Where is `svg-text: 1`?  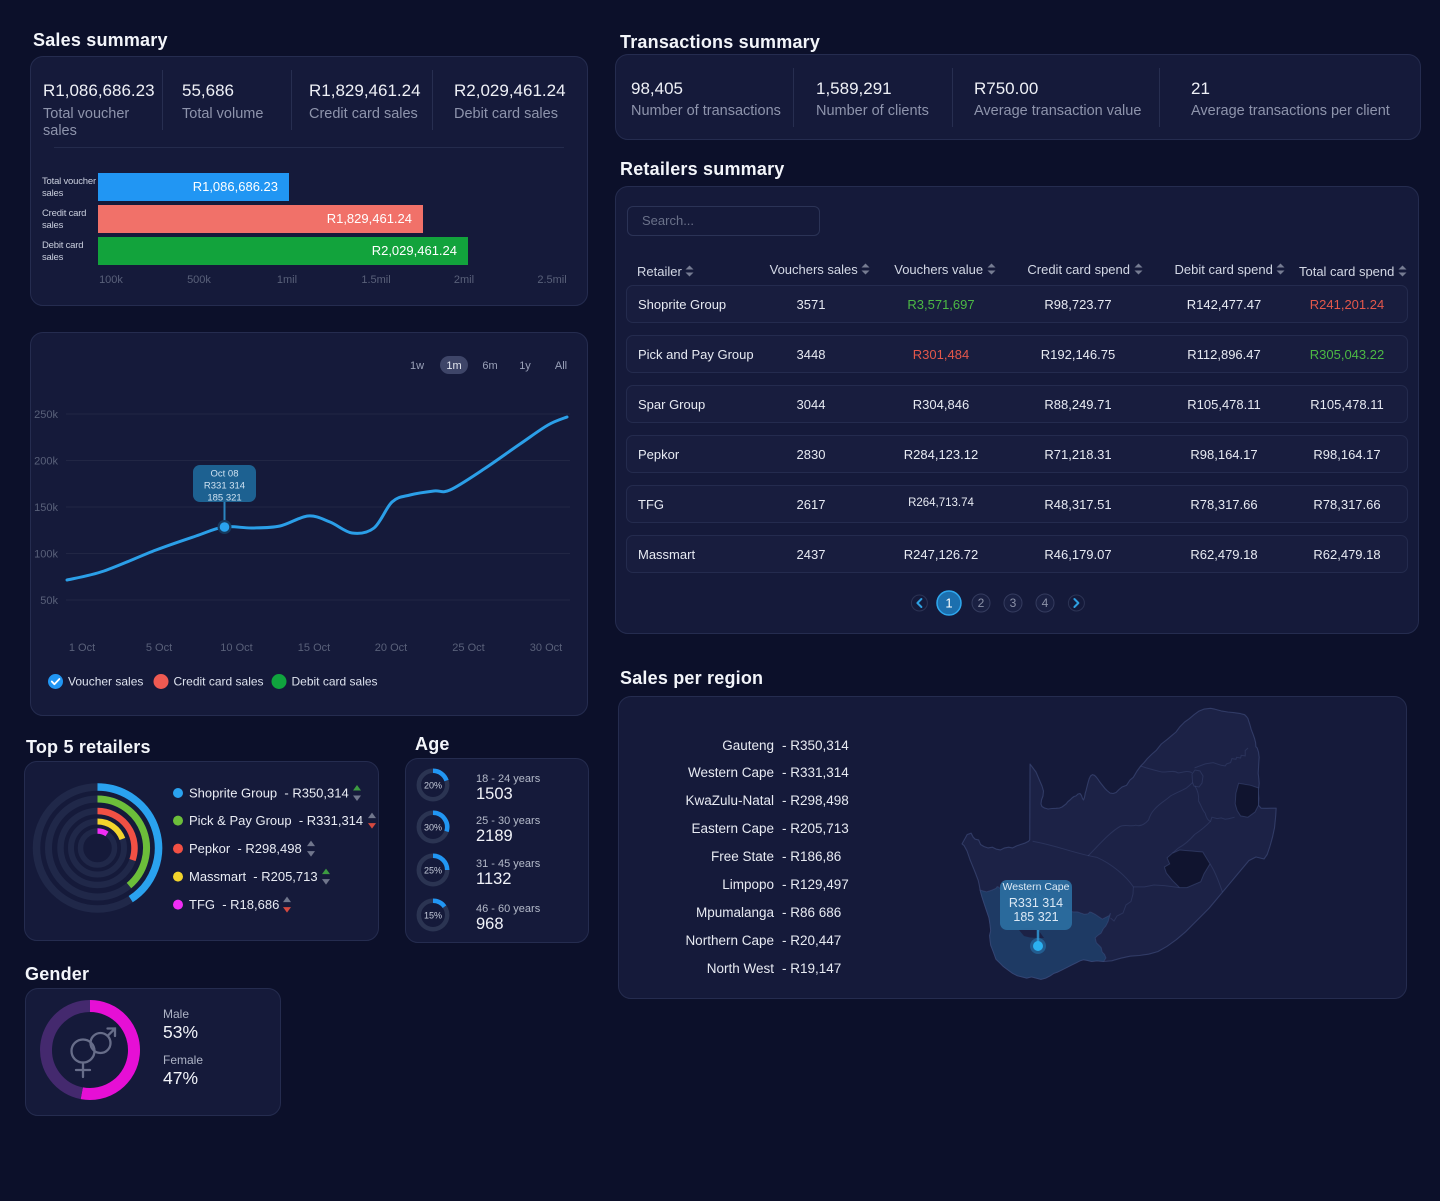
svg-text: 1 is located at coordinates (948, 603).